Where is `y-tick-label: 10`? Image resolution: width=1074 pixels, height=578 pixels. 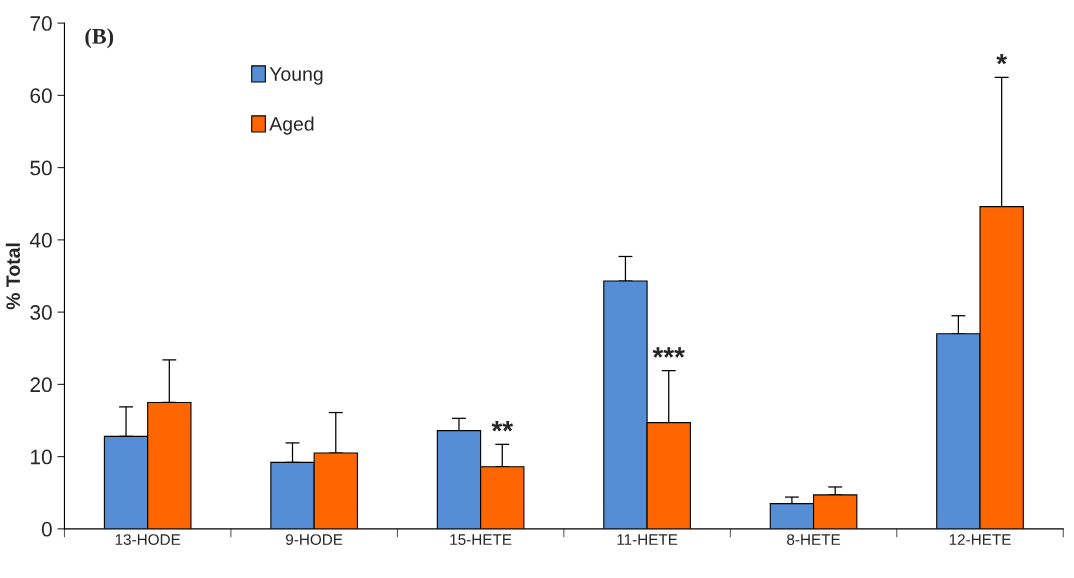
y-tick-label: 10 is located at coordinates (41, 457).